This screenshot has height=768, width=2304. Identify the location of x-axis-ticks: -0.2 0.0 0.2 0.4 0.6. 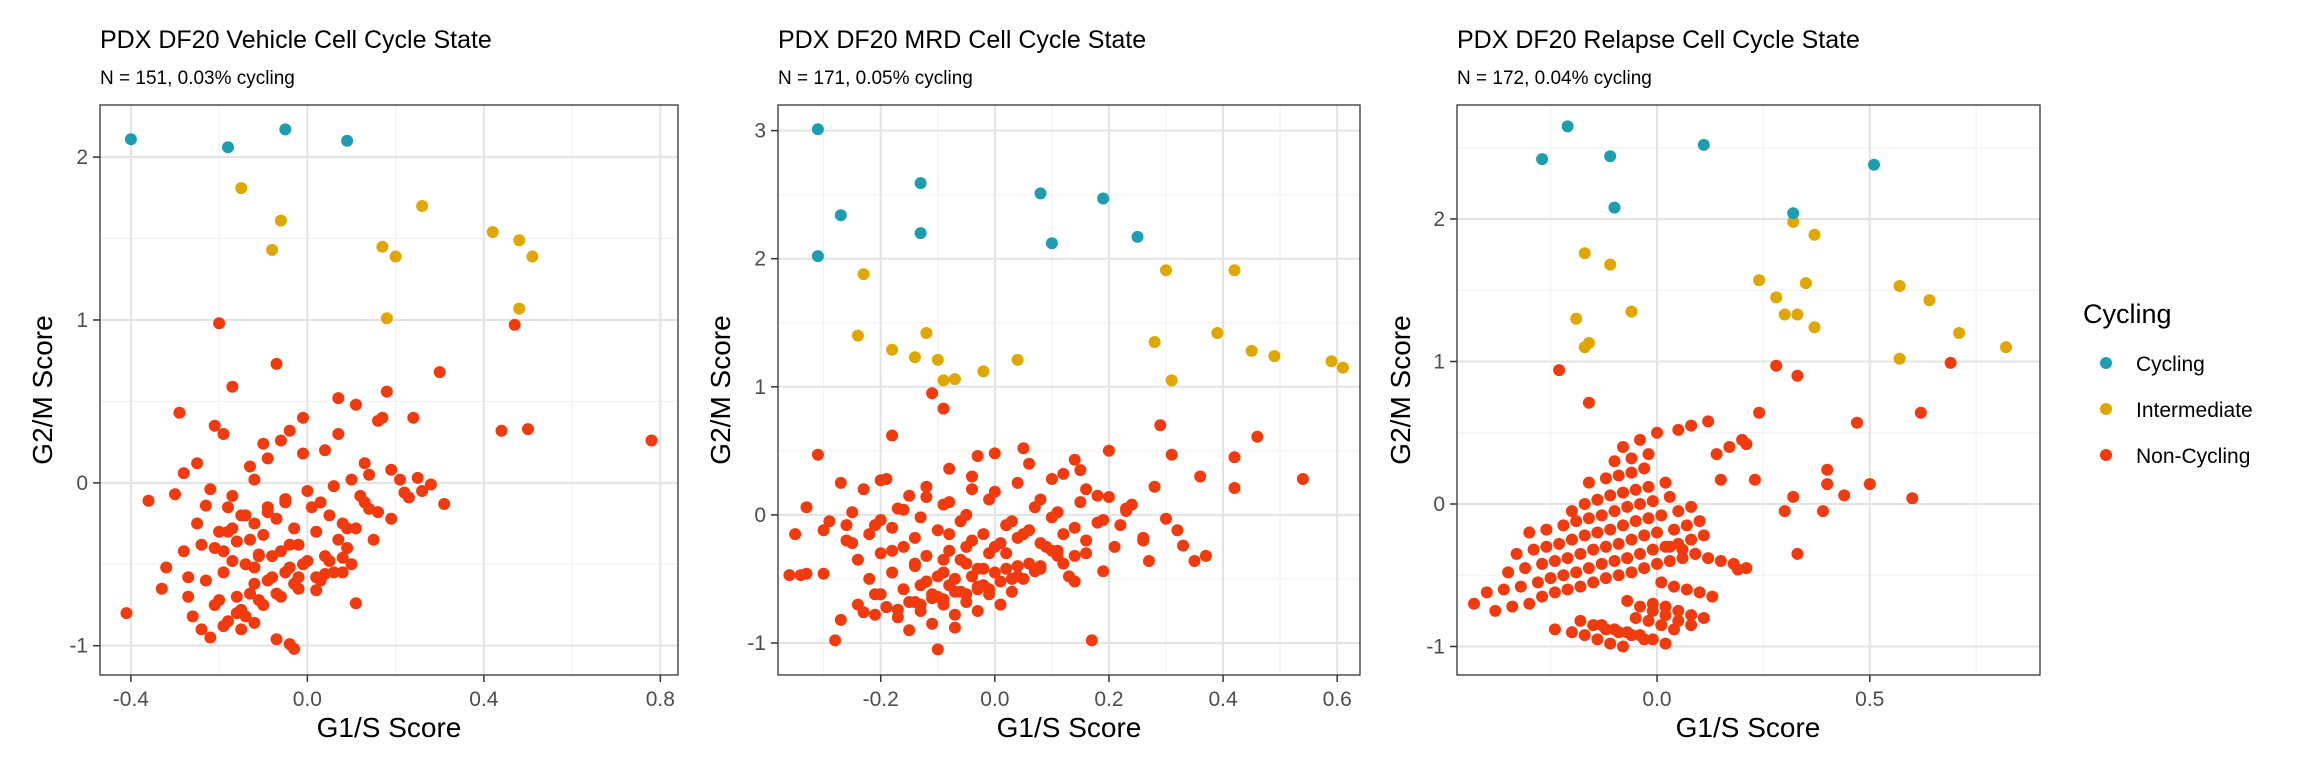
(1107, 693).